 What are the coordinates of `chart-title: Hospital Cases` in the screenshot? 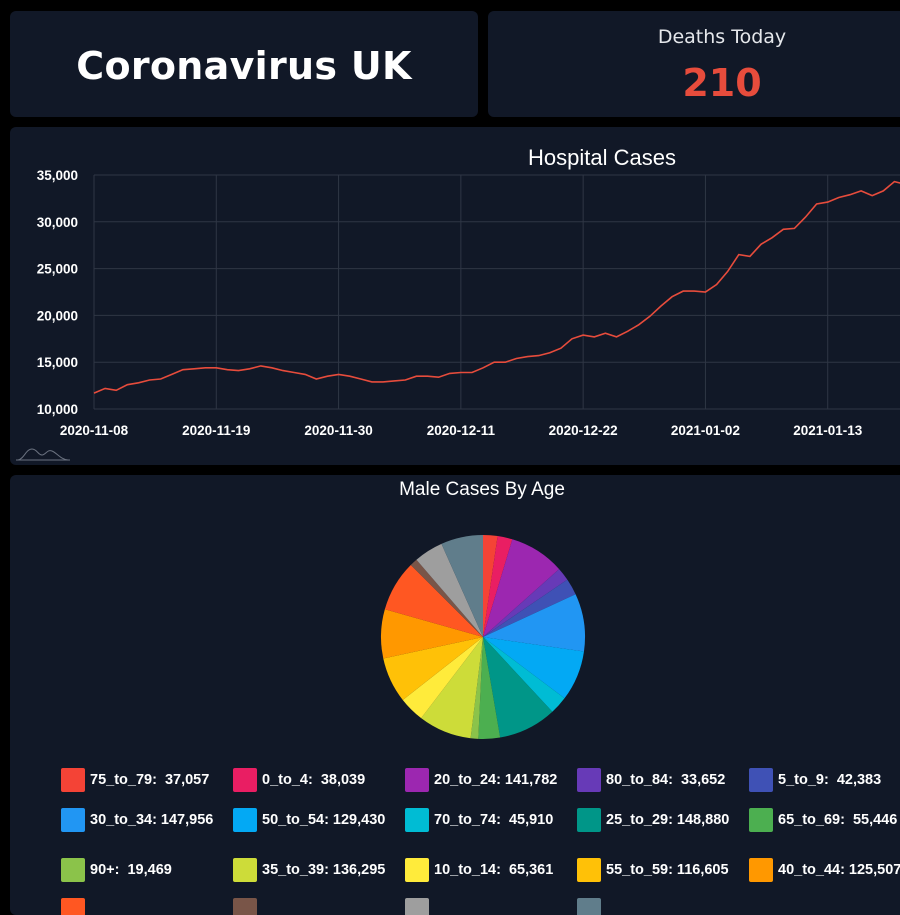 It's located at (602, 157).